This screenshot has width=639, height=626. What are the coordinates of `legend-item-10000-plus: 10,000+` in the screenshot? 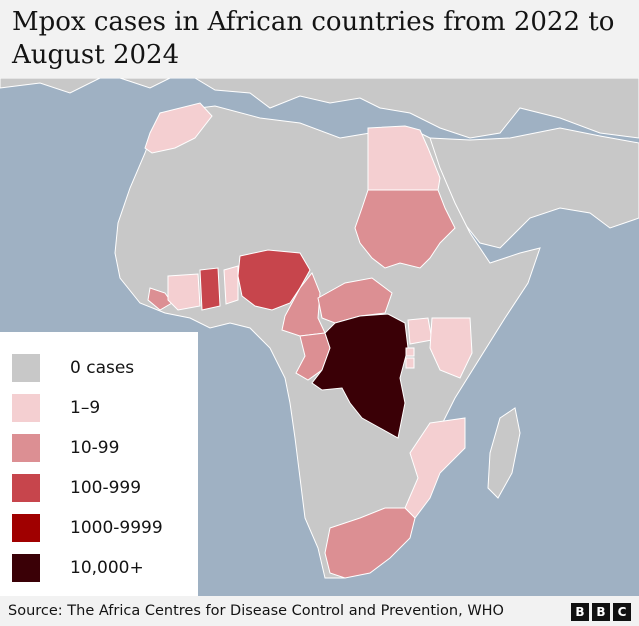 It's located at (102, 570).